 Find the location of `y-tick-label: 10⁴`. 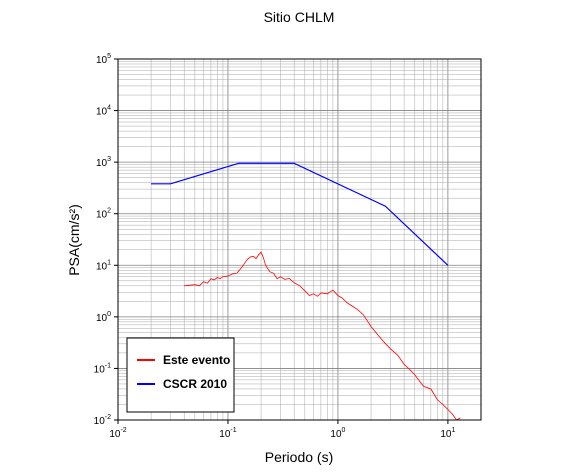

y-tick-label: 10⁴ is located at coordinates (103, 111).